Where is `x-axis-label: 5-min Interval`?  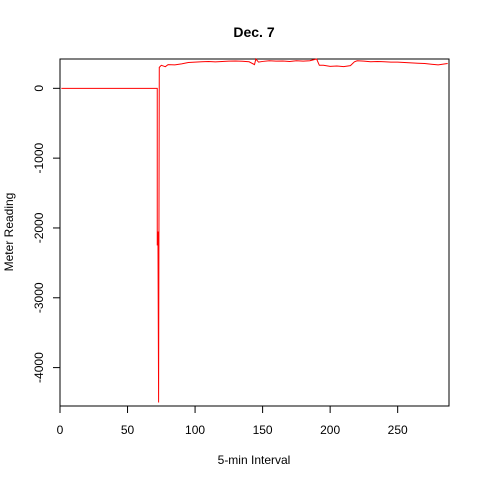
x-axis-label: 5-min Interval is located at coordinates (254, 460).